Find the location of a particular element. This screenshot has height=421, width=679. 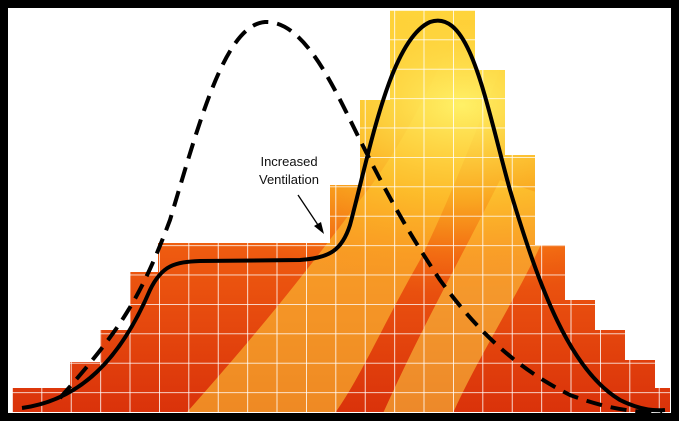

annotation: Ventilation is located at coordinates (289, 179).